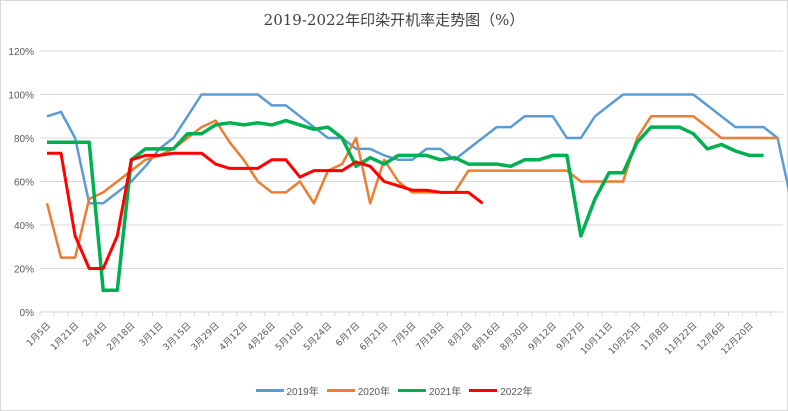  Describe the element at coordinates (121, 336) in the screenshot. I see `x-tick-label: 2月18日` at that location.